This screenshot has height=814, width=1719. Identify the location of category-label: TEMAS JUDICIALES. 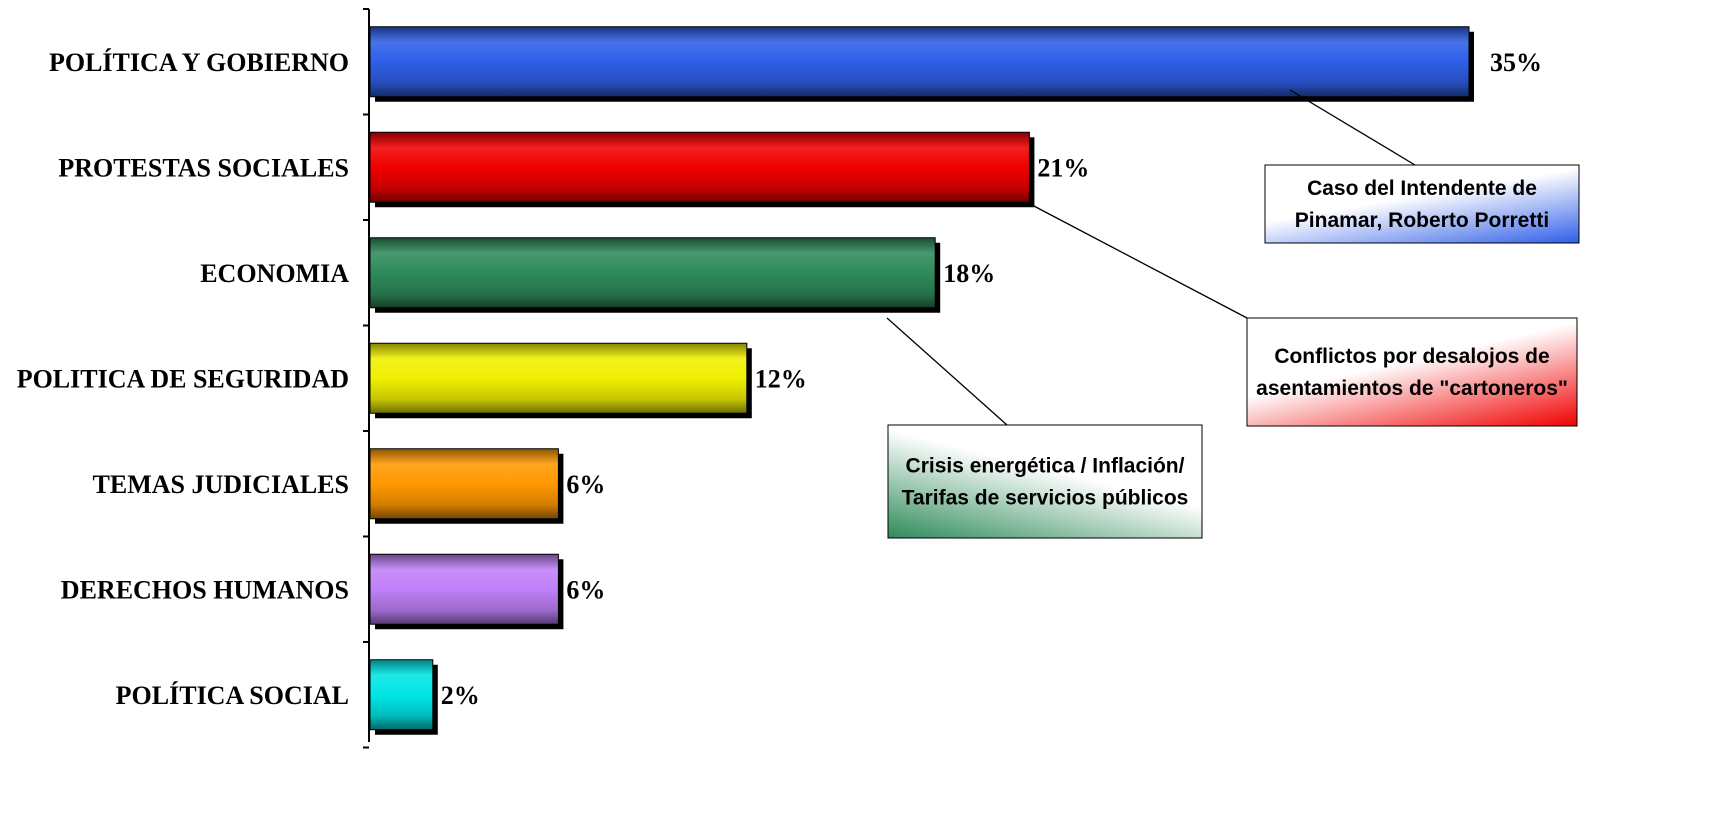
(221, 484).